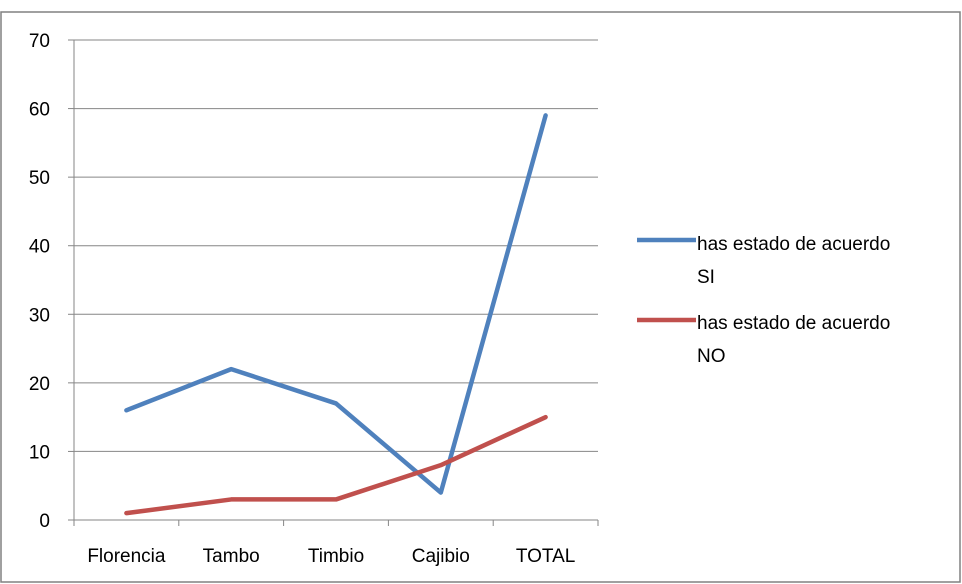 The height and width of the screenshot is (584, 962). What do you see at coordinates (39, 41) in the screenshot?
I see `y-tick-label: 70` at bounding box center [39, 41].